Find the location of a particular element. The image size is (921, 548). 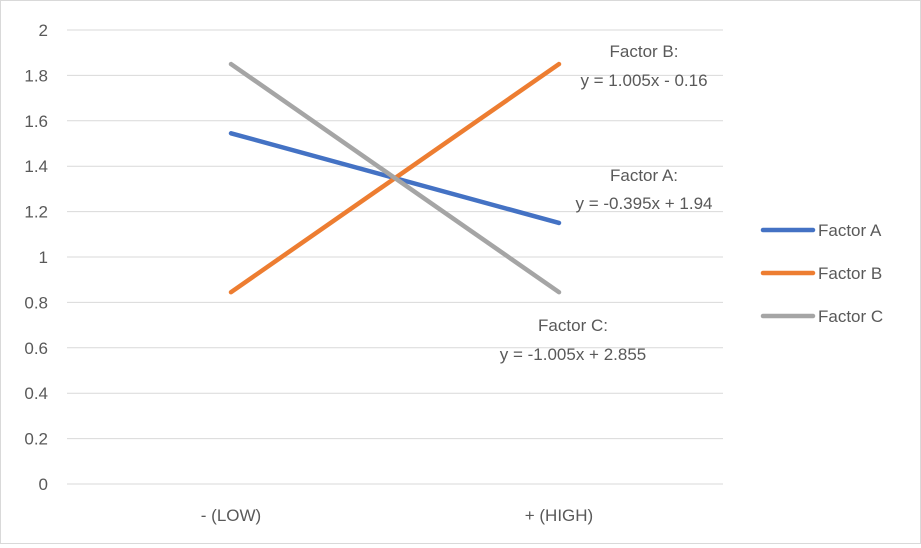

legend-label: Factor C is located at coordinates (850, 316).